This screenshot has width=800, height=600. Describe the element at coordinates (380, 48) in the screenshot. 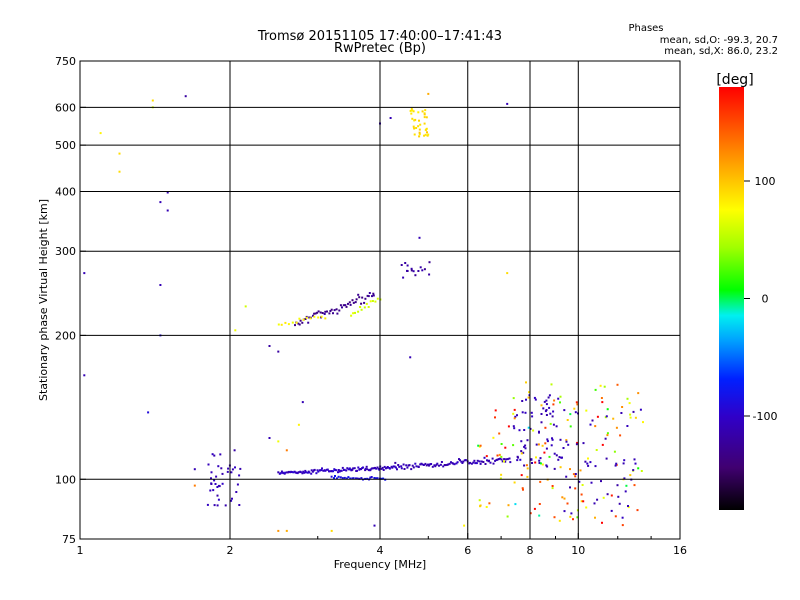

I see `chart-subtitle: RwPretec (Bp)` at that location.